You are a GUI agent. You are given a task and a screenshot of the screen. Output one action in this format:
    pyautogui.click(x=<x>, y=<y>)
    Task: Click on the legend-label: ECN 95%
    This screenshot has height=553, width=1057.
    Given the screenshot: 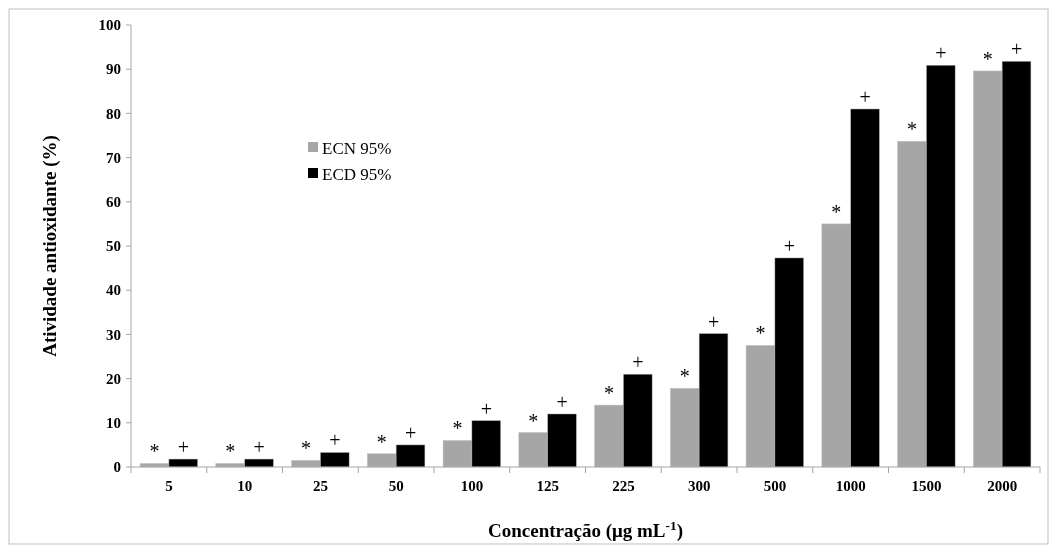 What is the action you would take?
    pyautogui.click(x=357, y=148)
    